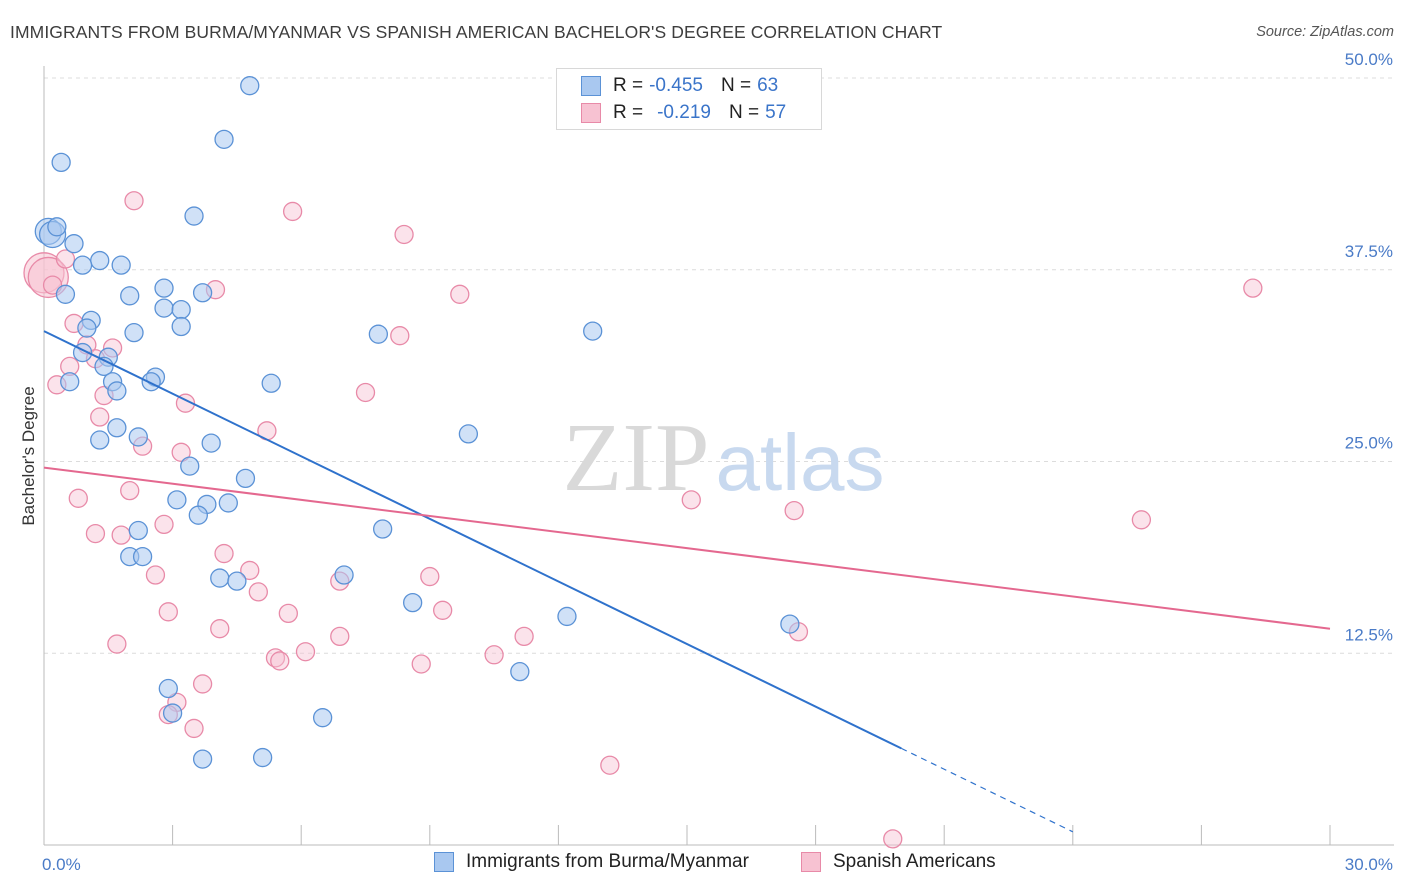  Describe the element at coordinates (28, 455) in the screenshot. I see `y-axis-title: Bachelor's Degree` at that location.